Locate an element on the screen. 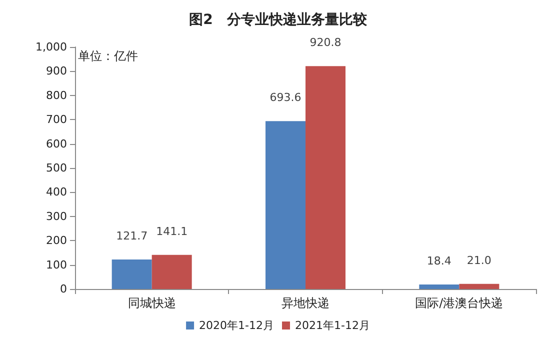 This screenshot has height=340, width=556. legend-label: 2020年1-12月 is located at coordinates (236, 325).